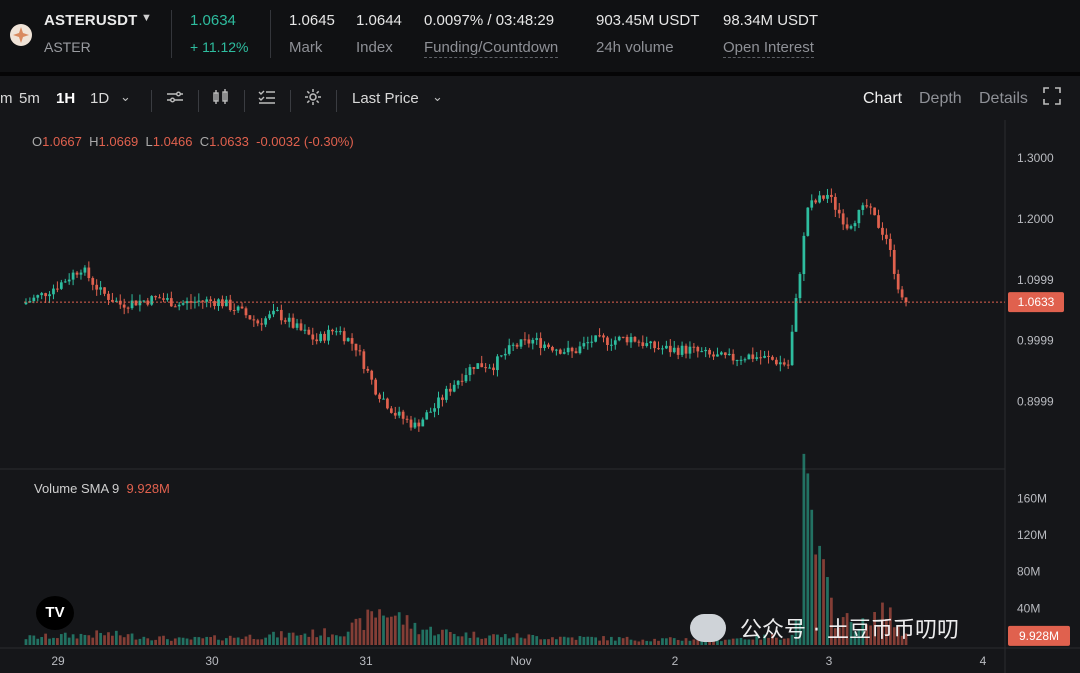 This screenshot has width=1080, height=673. Describe the element at coordinates (940, 98) in the screenshot. I see `tab-depth: Depth` at that location.